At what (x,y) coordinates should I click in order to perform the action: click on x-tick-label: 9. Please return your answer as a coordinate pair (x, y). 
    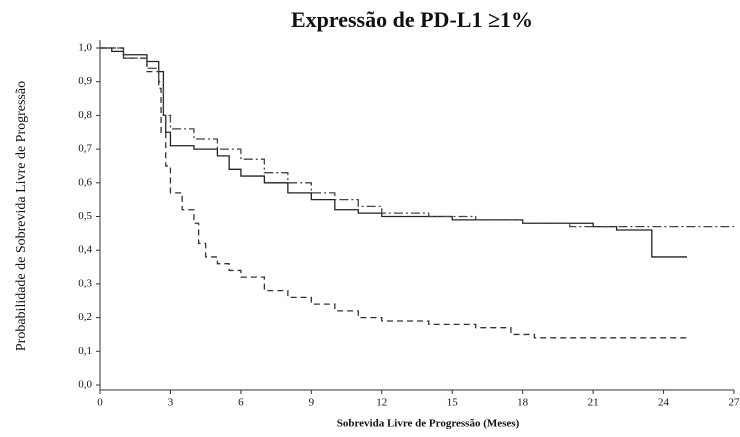
    Looking at the image, I should click on (312, 403).